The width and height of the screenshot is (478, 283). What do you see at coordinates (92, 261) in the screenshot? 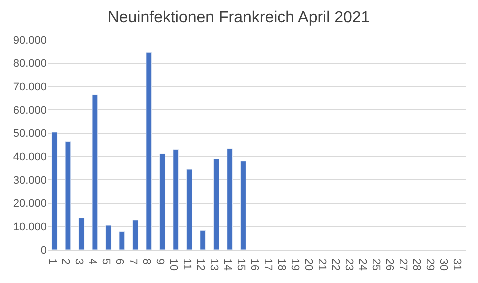
I see `x-tick-label: 4` at bounding box center [92, 261].